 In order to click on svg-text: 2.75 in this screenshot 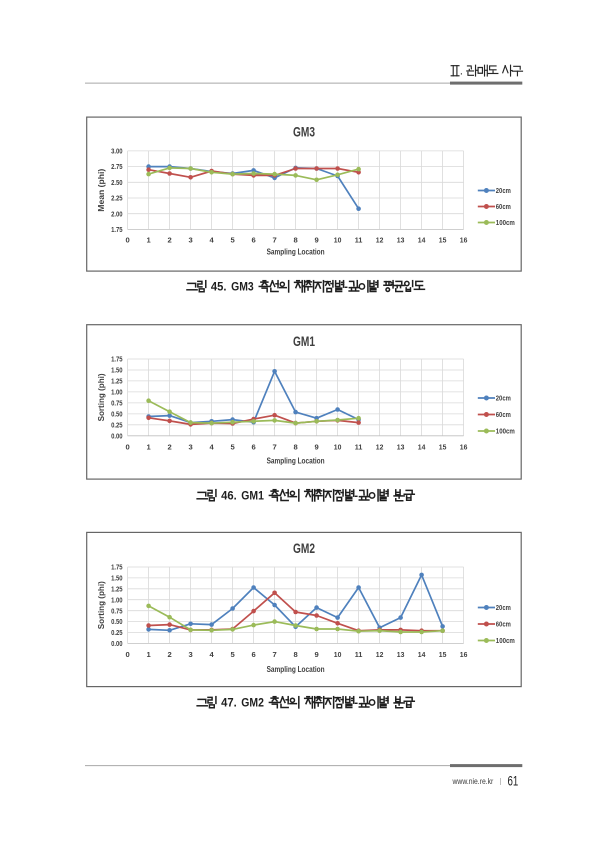, I will do `click(117, 166)`.